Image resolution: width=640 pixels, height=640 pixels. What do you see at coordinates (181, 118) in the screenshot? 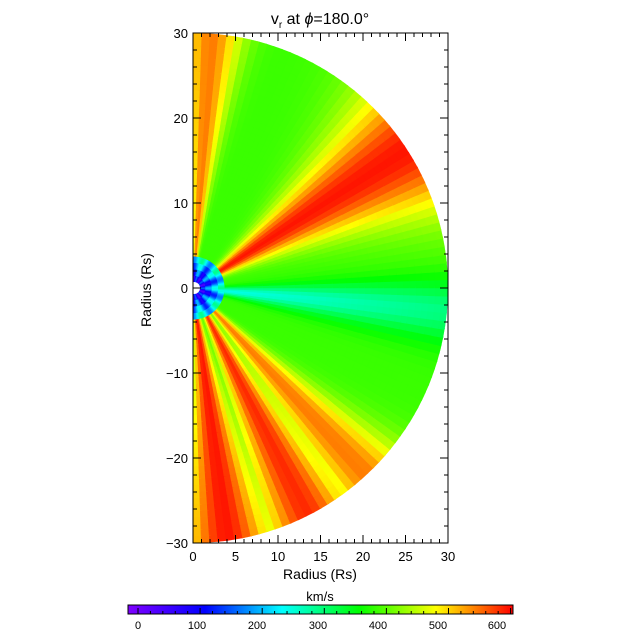
I see `y-tick-label: 20` at bounding box center [181, 118].